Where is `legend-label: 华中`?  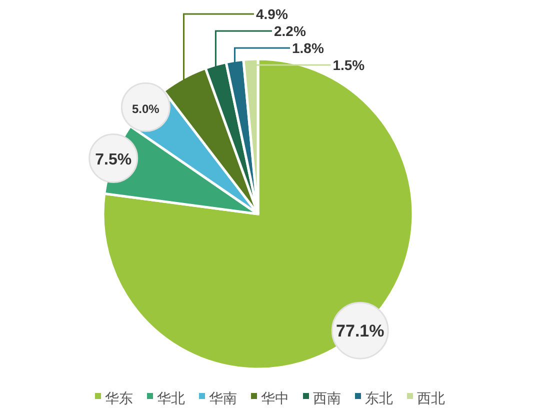 legend-label: 华中 is located at coordinates (275, 399).